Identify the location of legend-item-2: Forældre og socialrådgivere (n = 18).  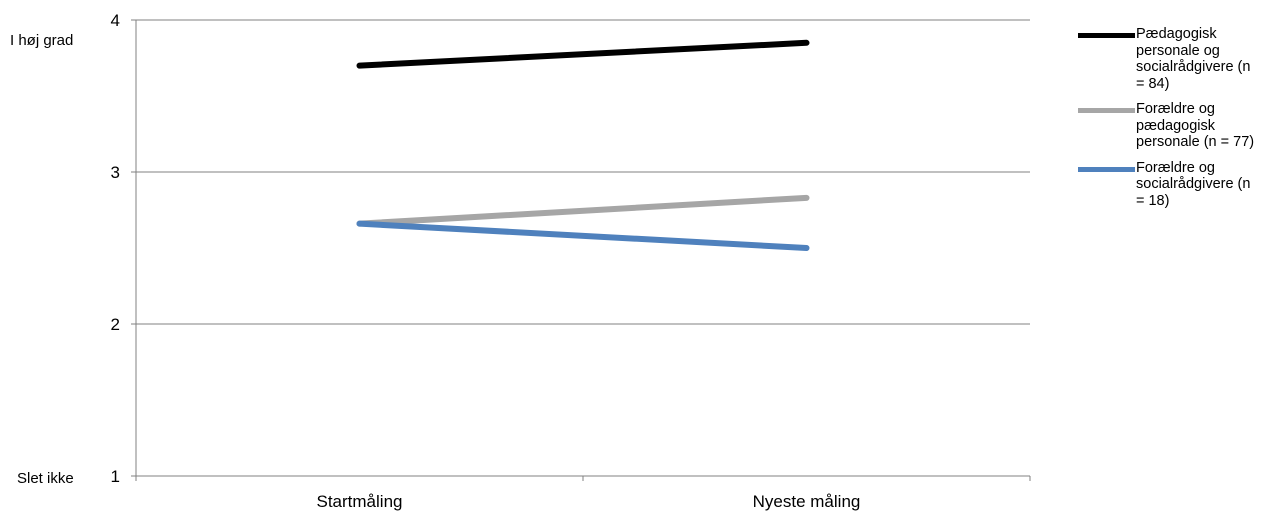
(1169, 185).